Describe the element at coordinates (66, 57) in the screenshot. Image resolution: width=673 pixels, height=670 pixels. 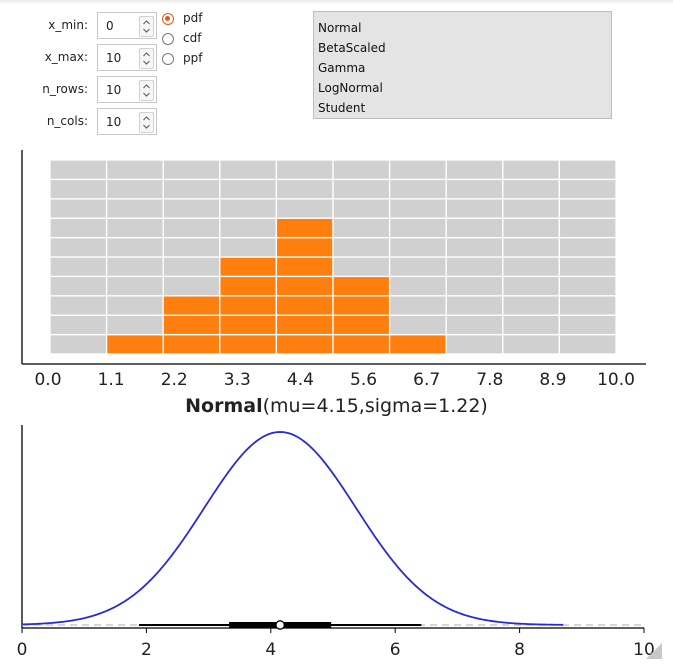
I see `x-max-label: x_max:` at that location.